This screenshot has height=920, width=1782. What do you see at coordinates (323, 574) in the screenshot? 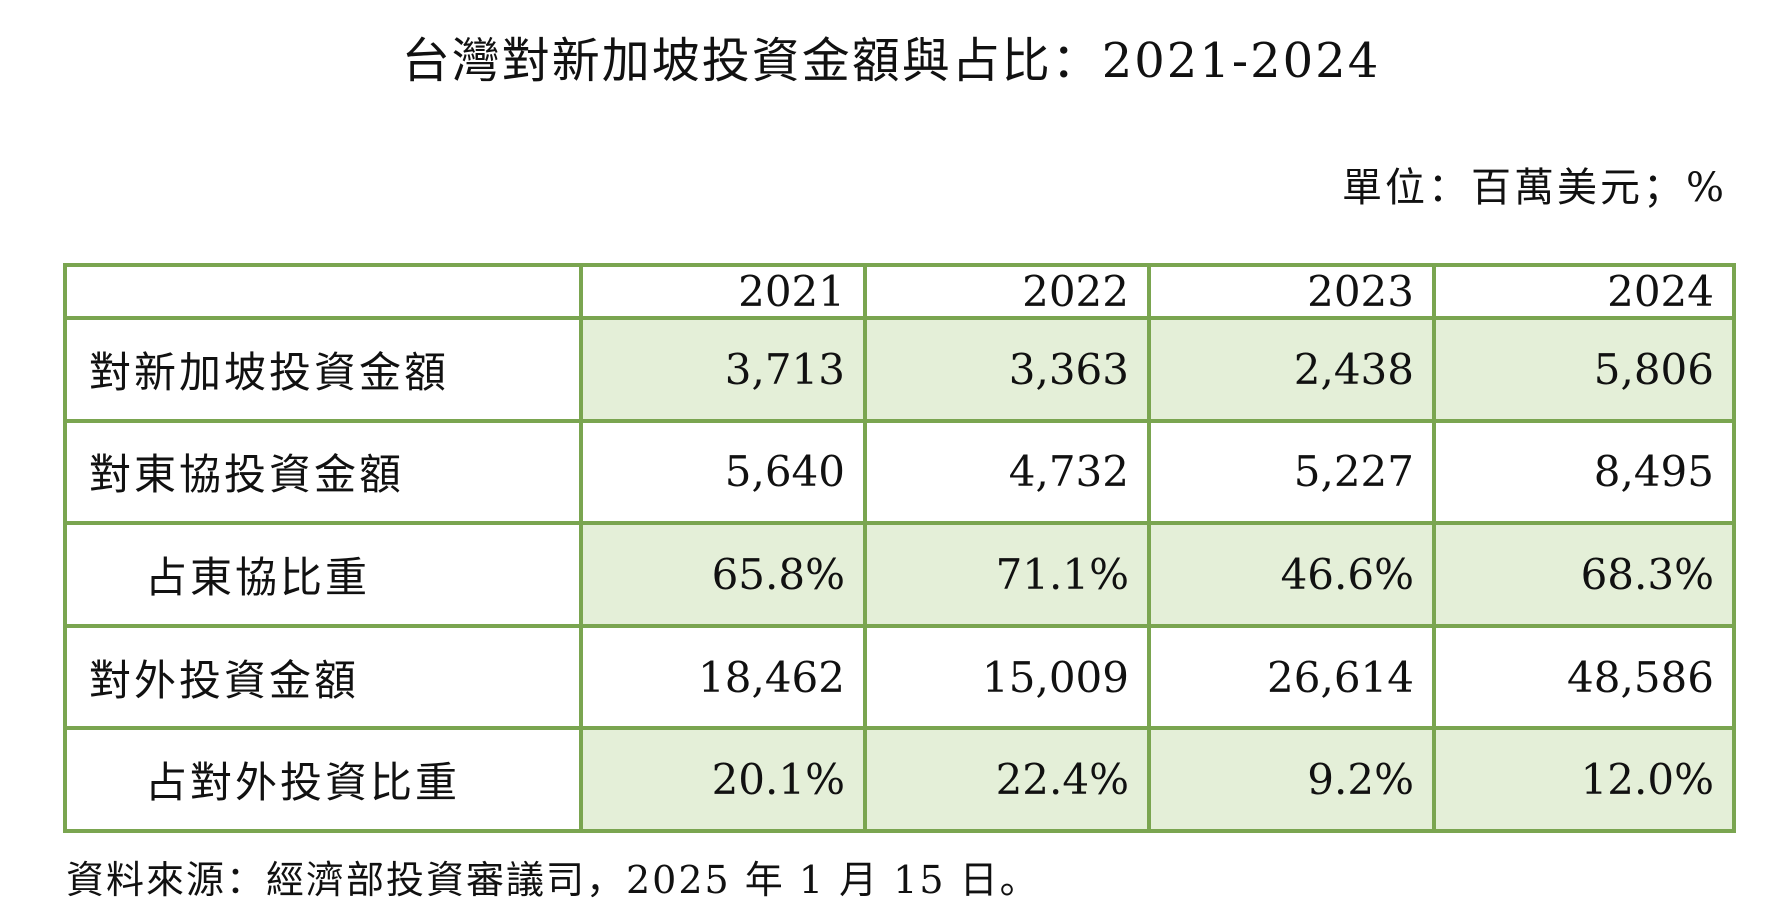
I see `row-label: 占東協比重` at bounding box center [323, 574].